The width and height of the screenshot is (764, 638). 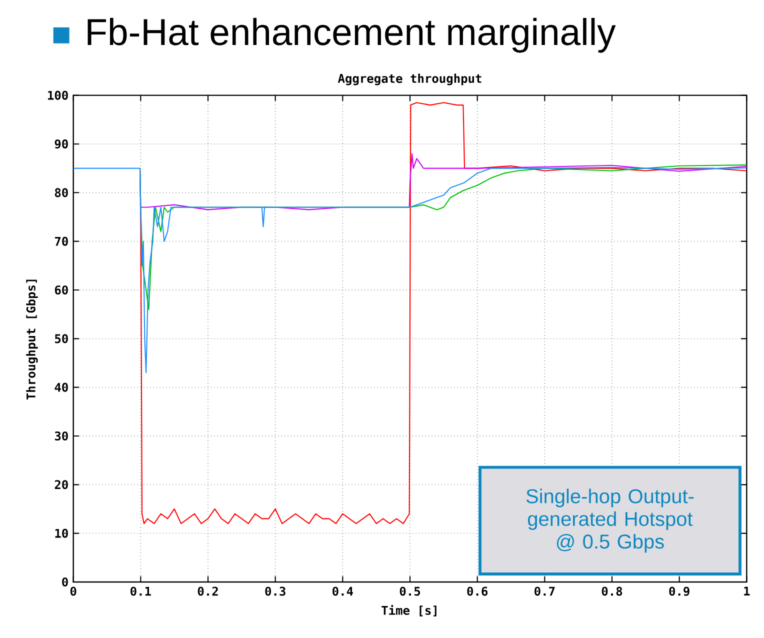 I want to click on x-tick-label: 0.1, so click(x=140, y=591).